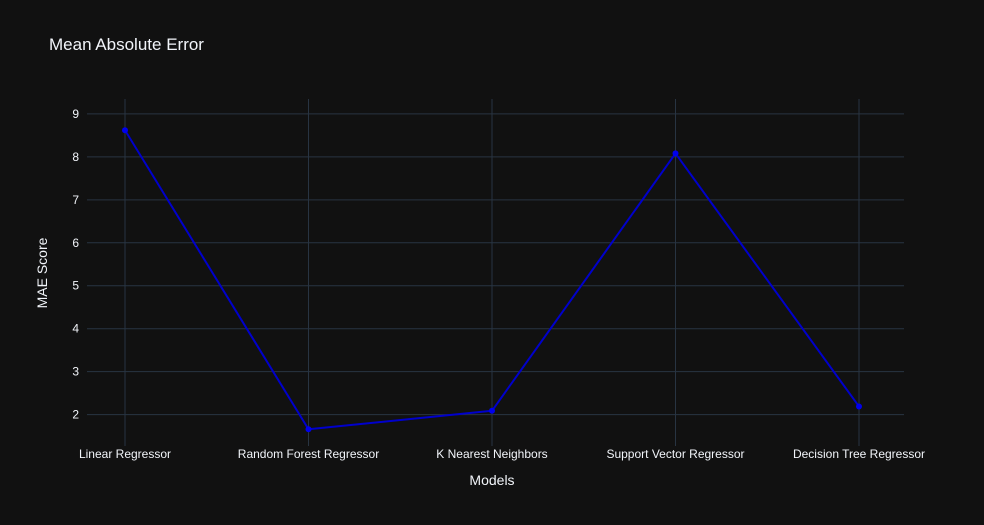 The width and height of the screenshot is (984, 525). What do you see at coordinates (75, 372) in the screenshot?
I see `y-tick-label: 3` at bounding box center [75, 372].